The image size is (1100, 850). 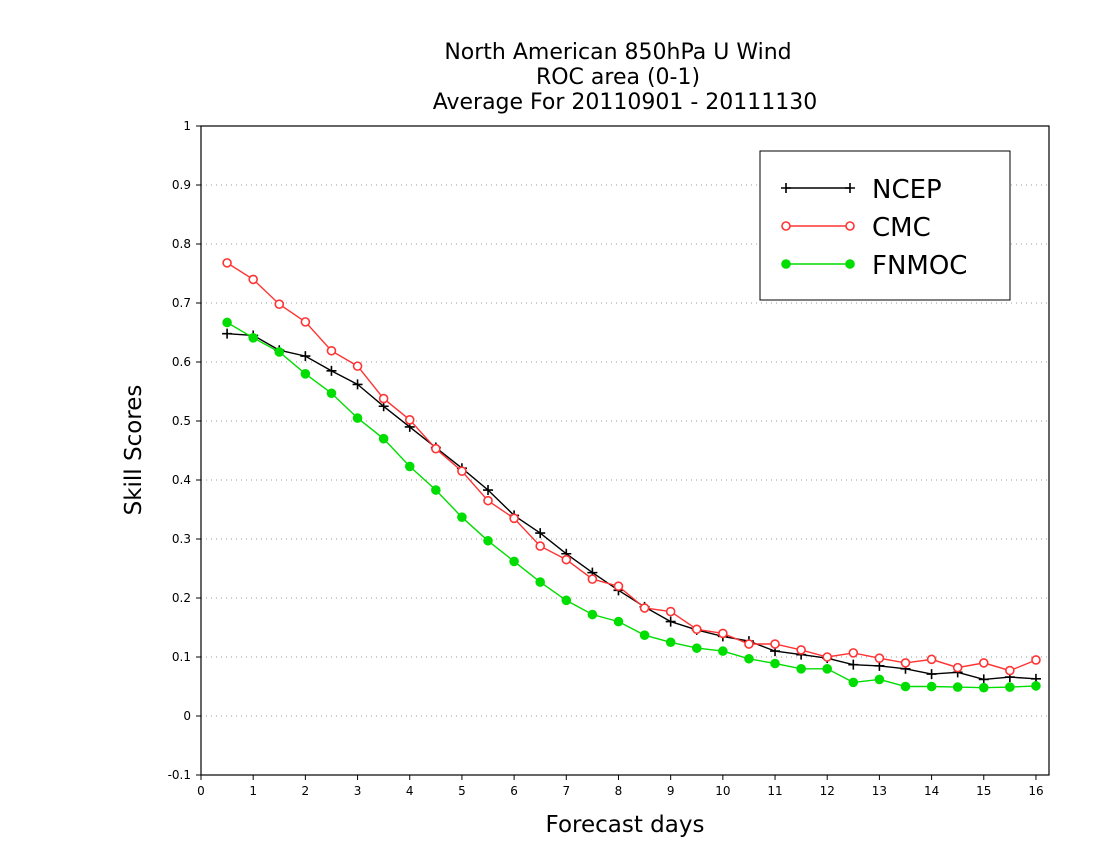 I want to click on x-tick-label: 4, so click(x=410, y=791).